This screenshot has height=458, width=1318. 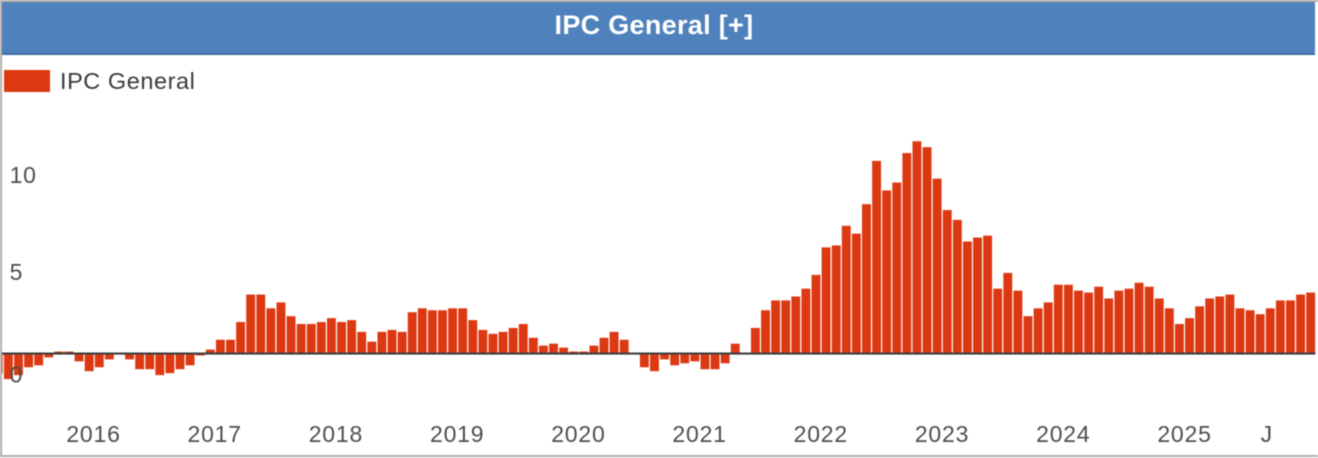 What do you see at coordinates (23, 175) in the screenshot?
I see `svg-text: 10` at bounding box center [23, 175].